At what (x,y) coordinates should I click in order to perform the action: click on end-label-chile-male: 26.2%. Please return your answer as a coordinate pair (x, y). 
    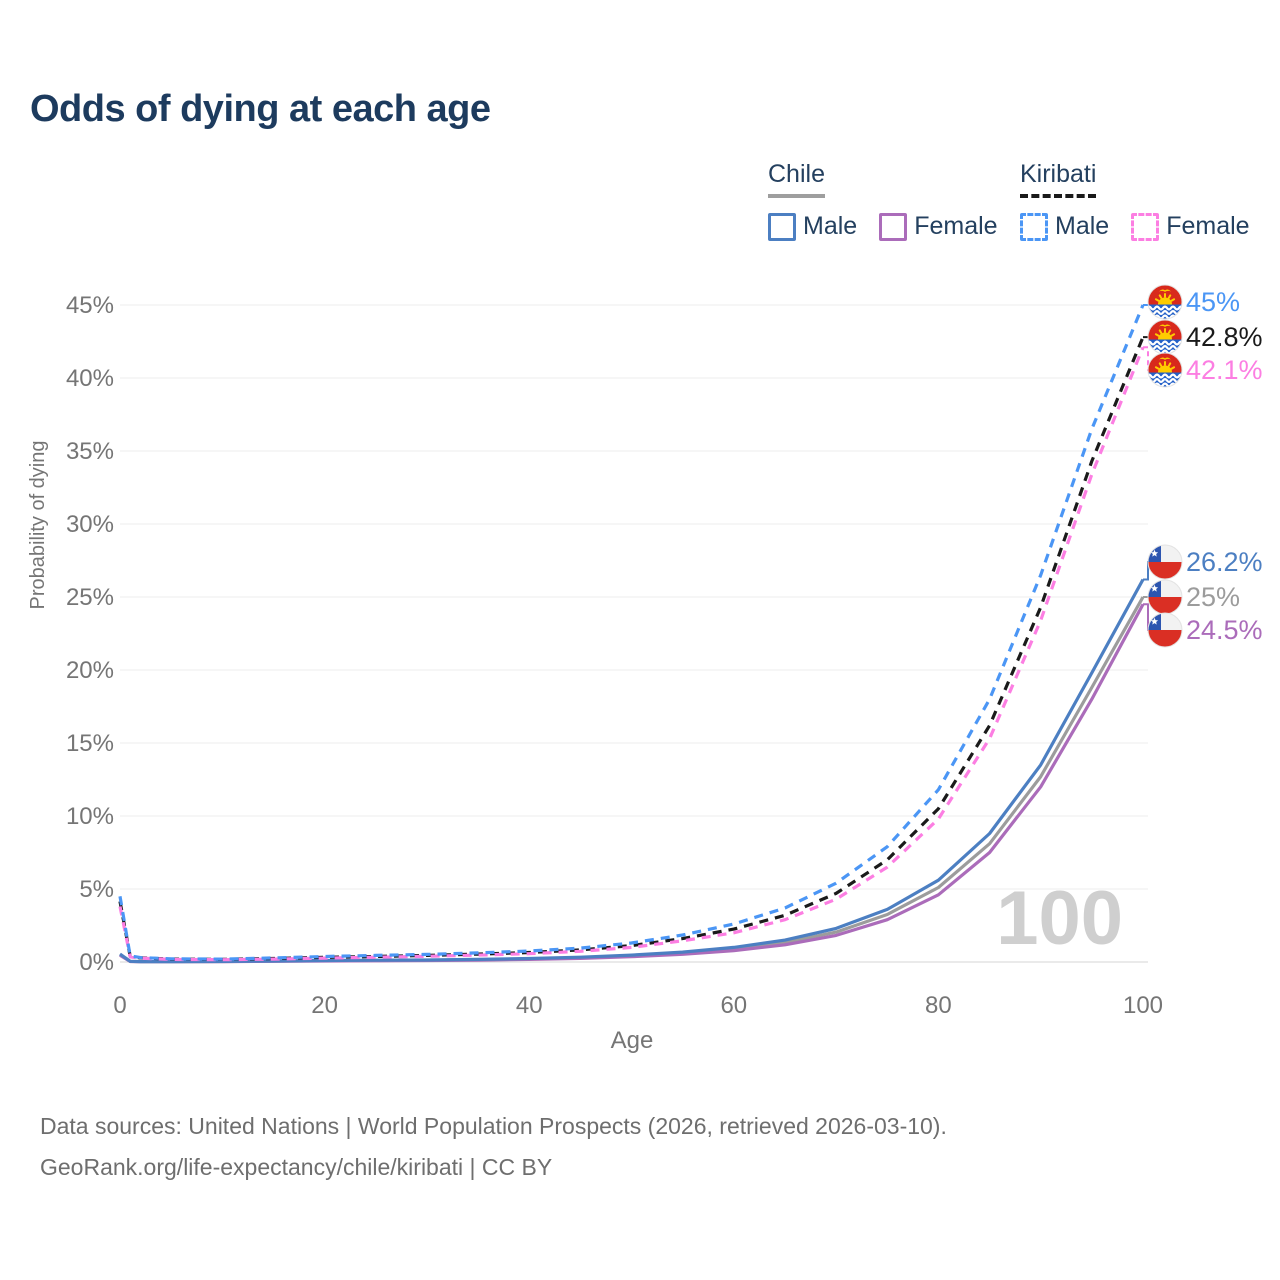
    Looking at the image, I should click on (1205, 562).